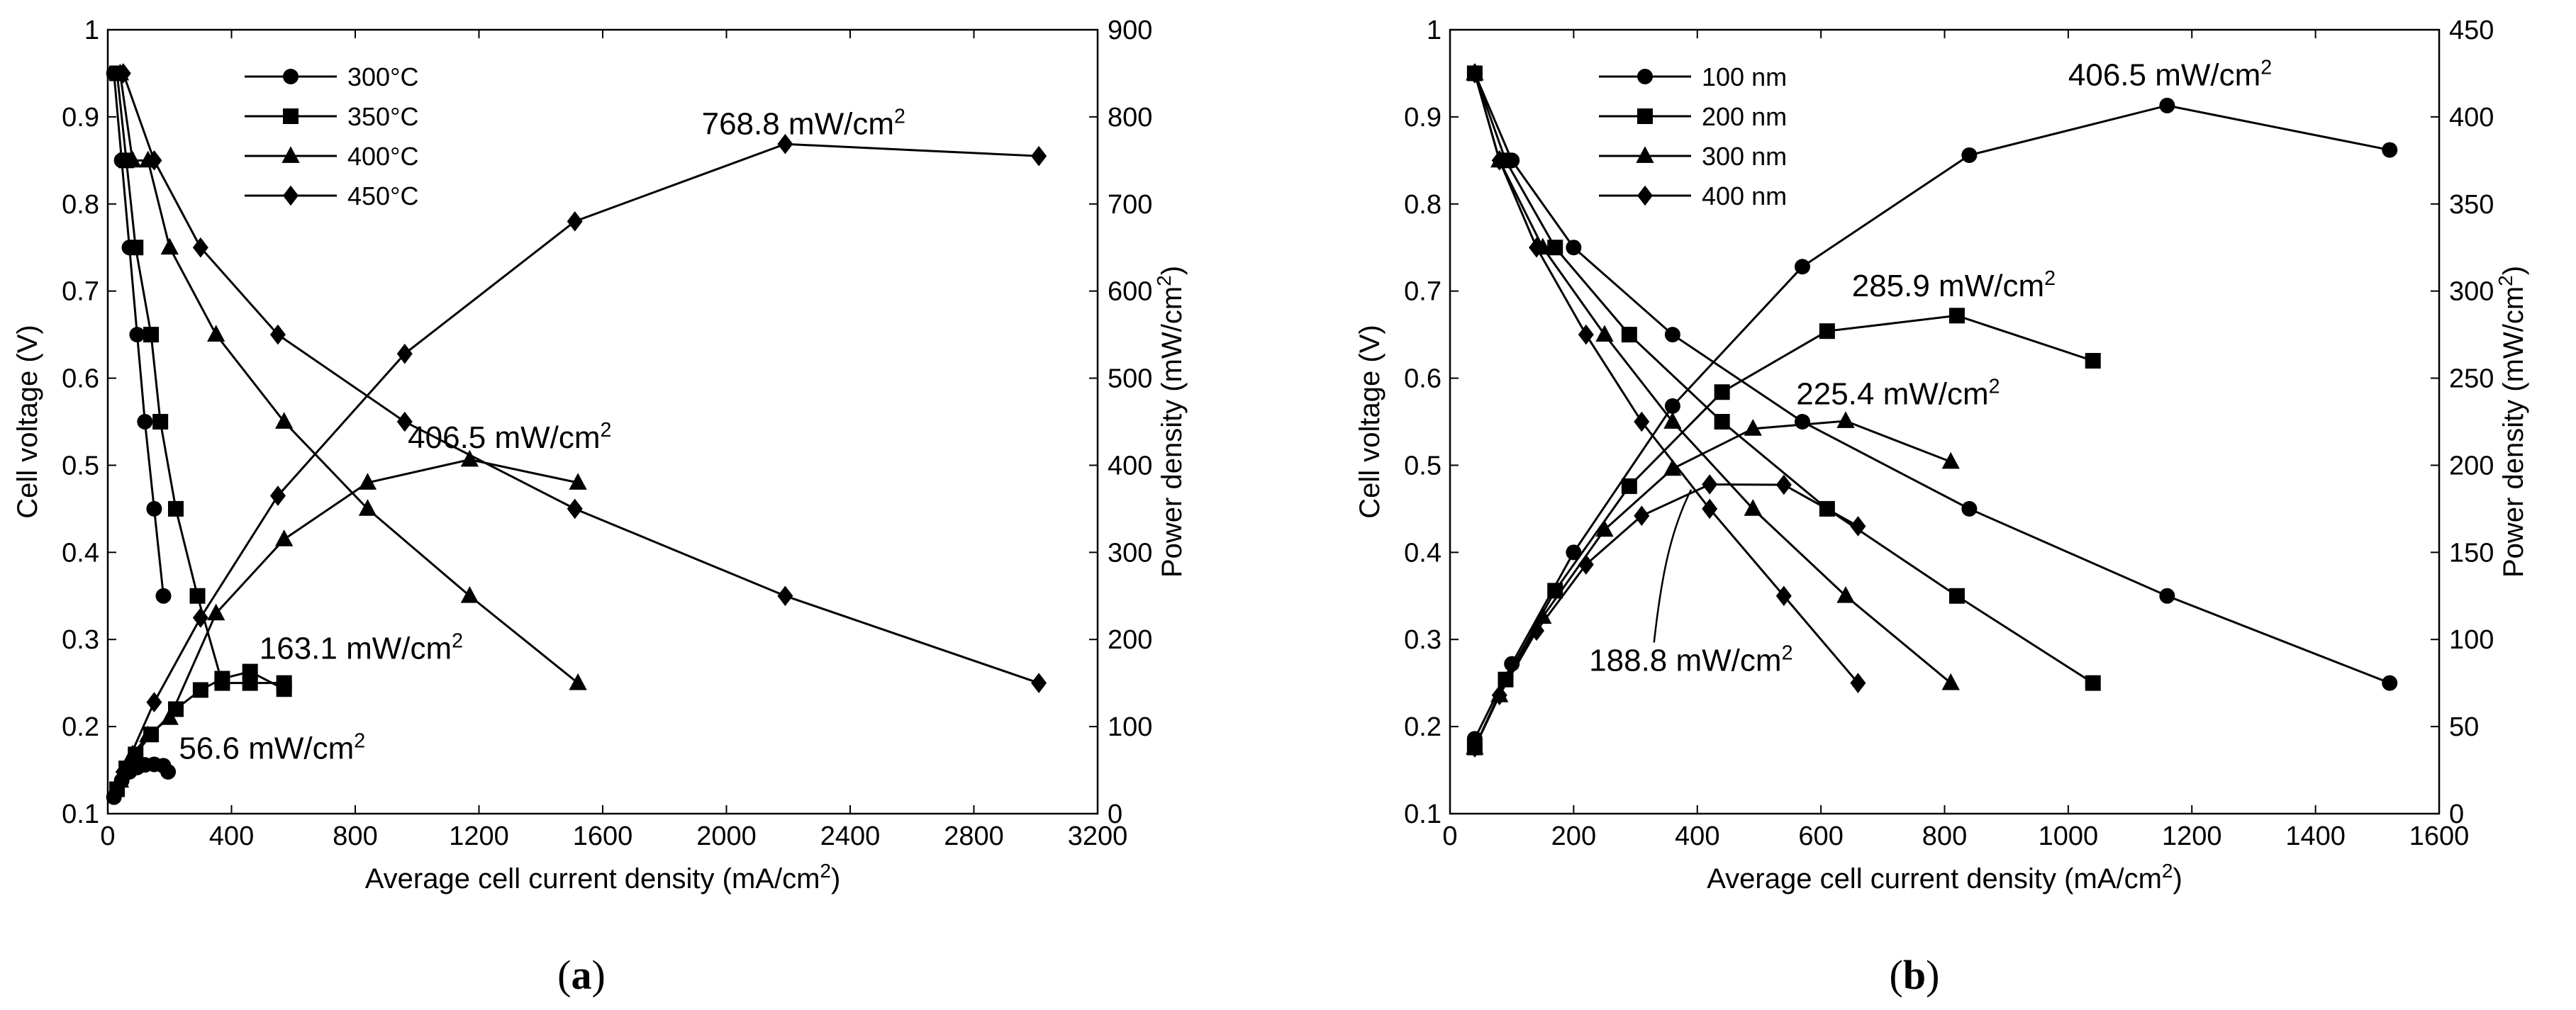 The height and width of the screenshot is (1010, 2576). What do you see at coordinates (382, 116) in the screenshot?
I see `panel-a-legend-label: 350°C` at bounding box center [382, 116].